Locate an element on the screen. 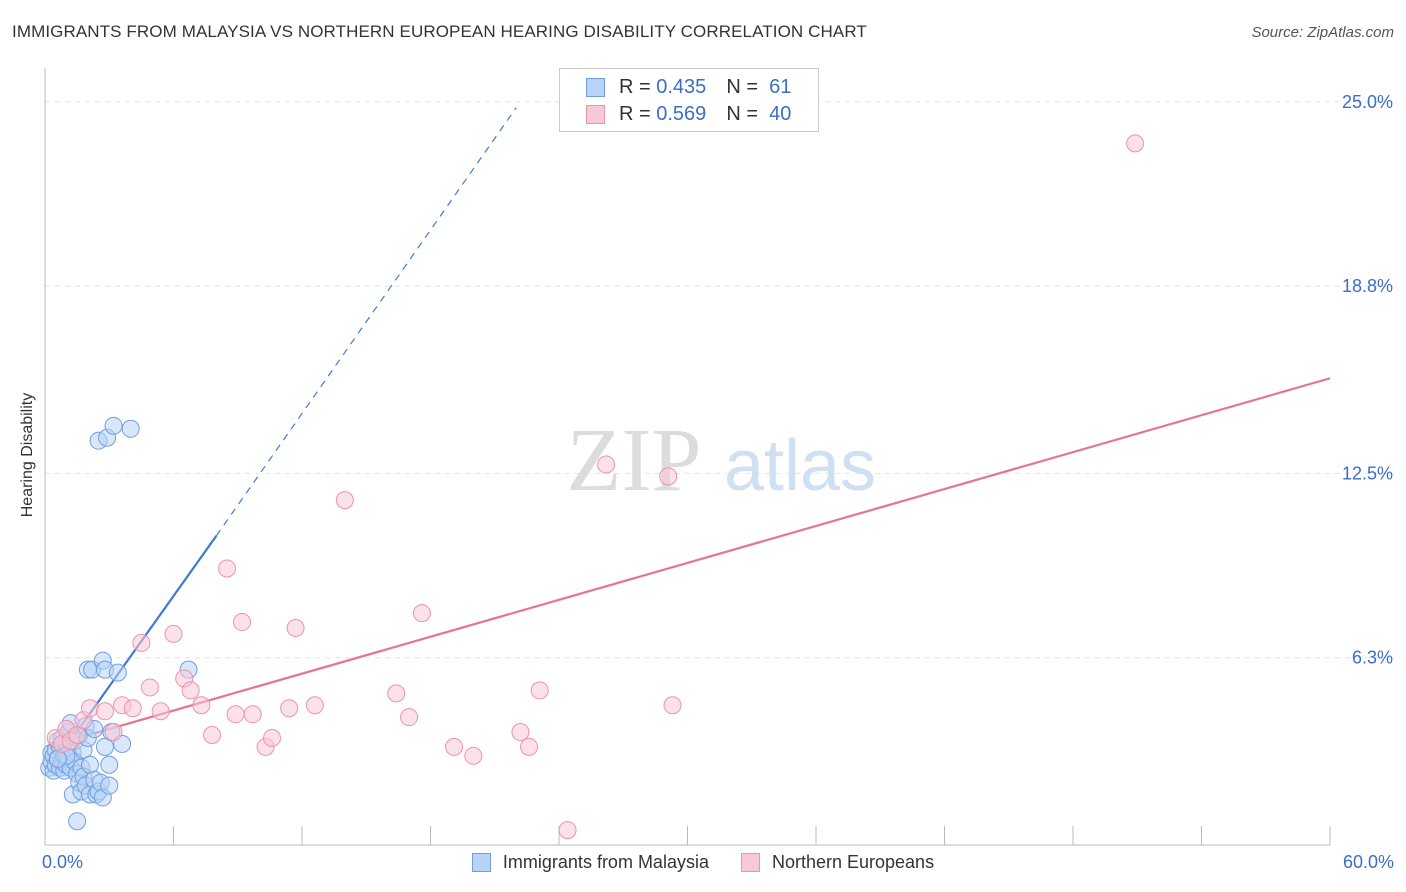  watermark-zip: ZIP is located at coordinates (634, 460).